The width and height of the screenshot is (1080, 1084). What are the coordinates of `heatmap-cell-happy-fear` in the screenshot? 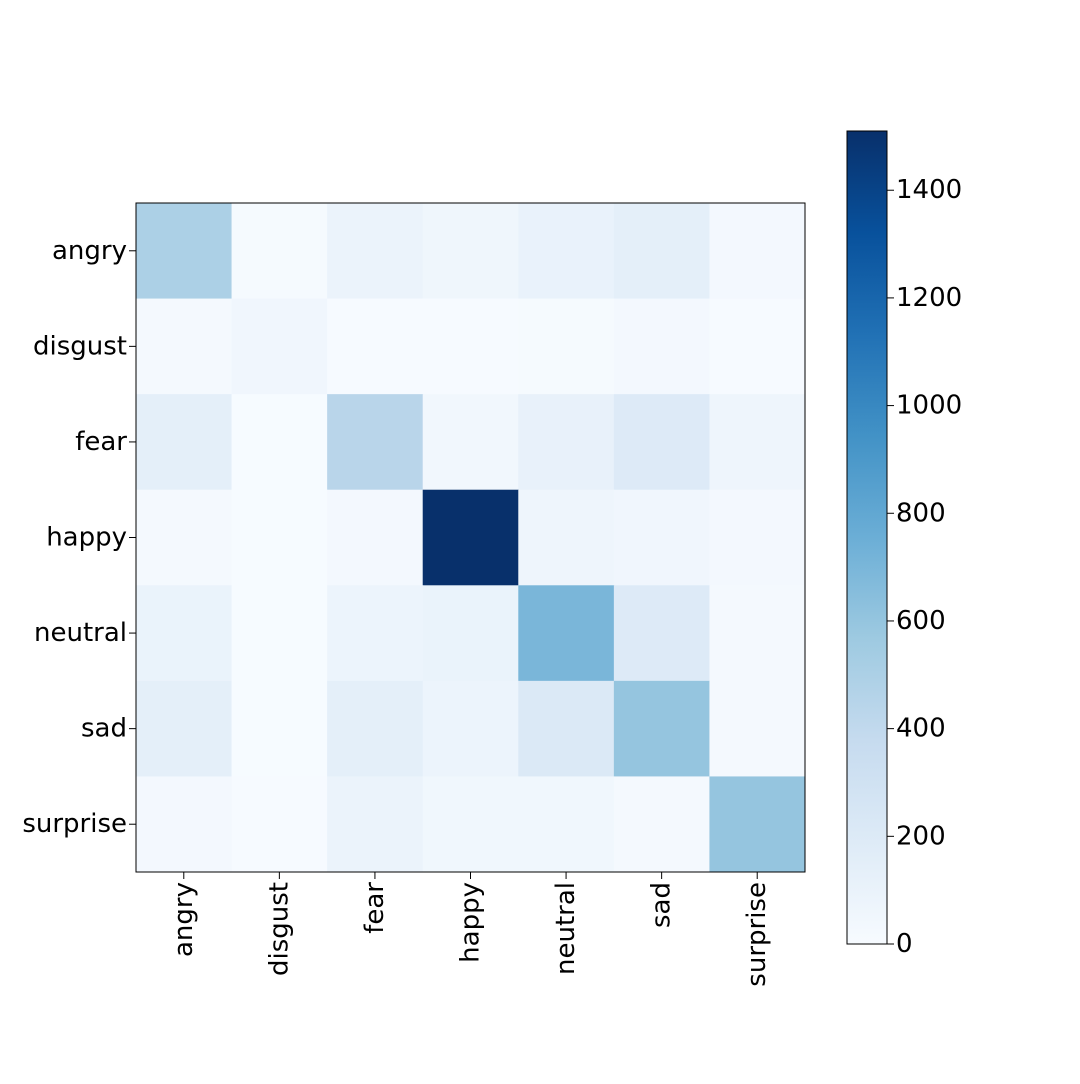 It's located at (375, 537).